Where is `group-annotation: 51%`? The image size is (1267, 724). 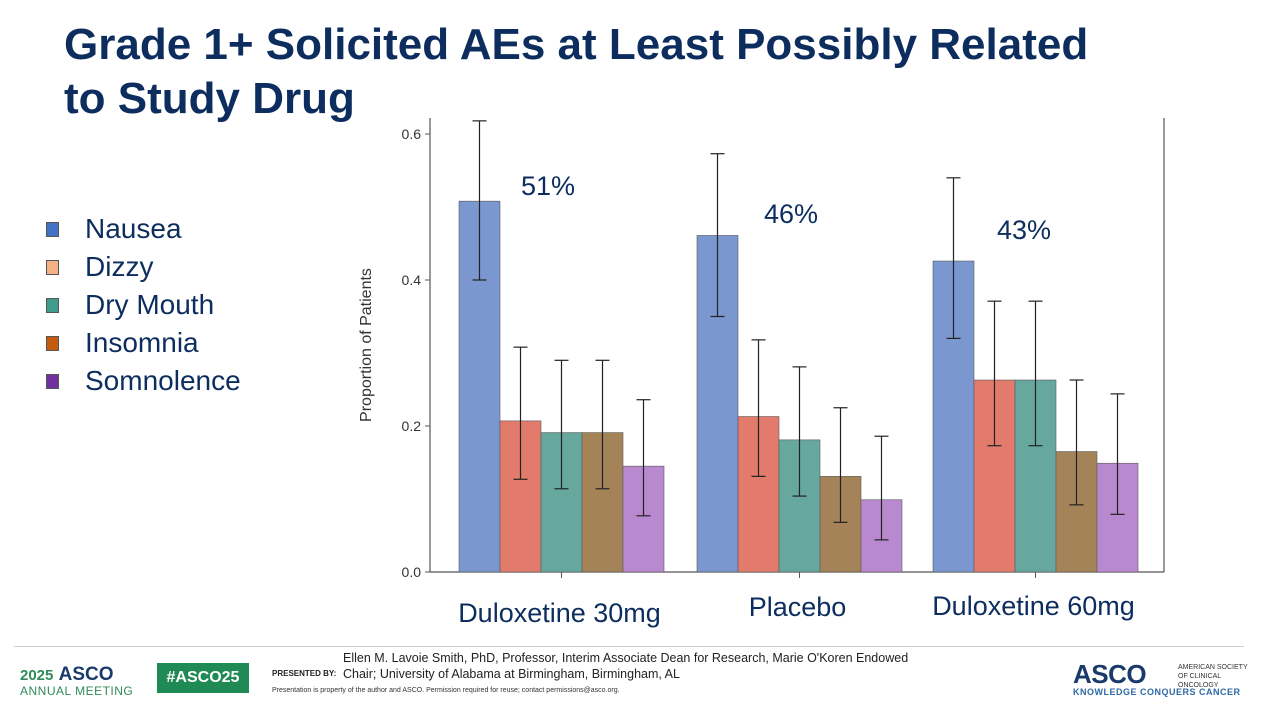
group-annotation: 51% is located at coordinates (548, 186).